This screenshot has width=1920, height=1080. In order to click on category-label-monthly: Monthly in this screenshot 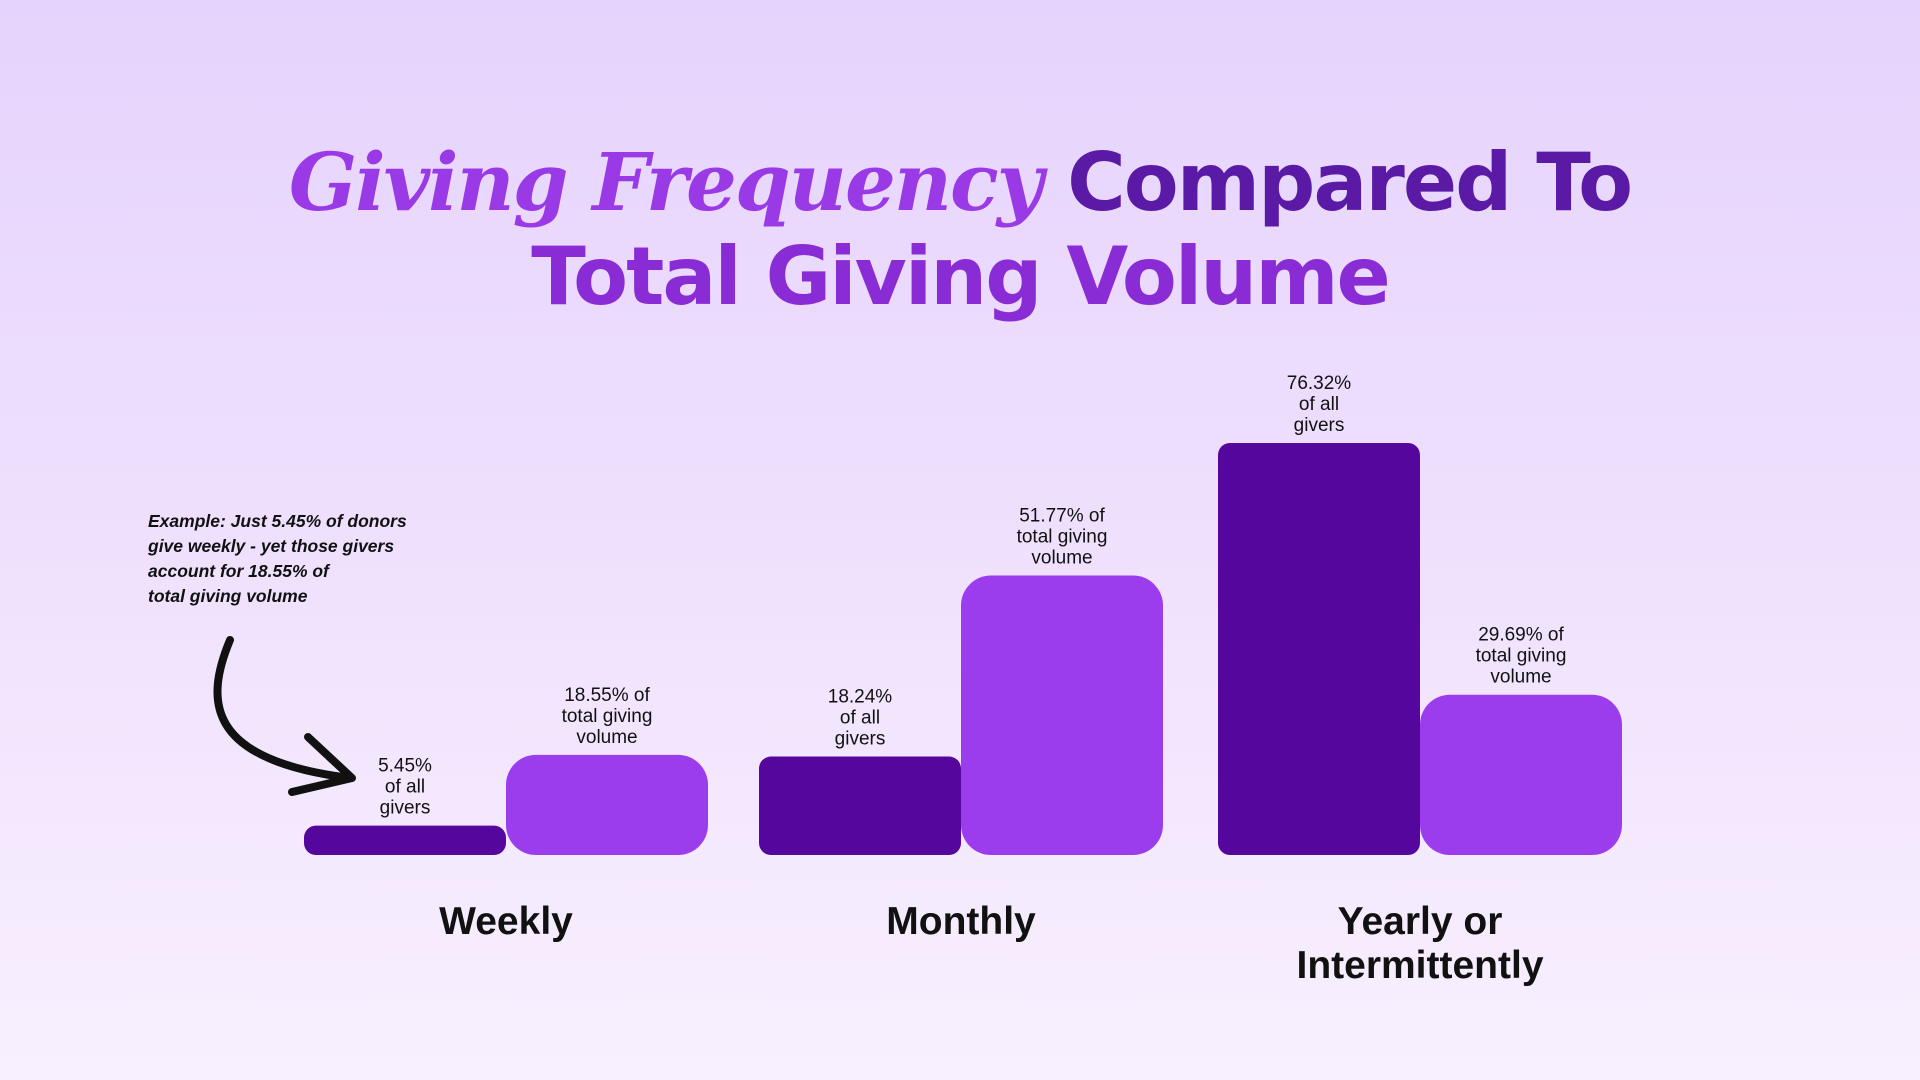, I will do `click(961, 921)`.